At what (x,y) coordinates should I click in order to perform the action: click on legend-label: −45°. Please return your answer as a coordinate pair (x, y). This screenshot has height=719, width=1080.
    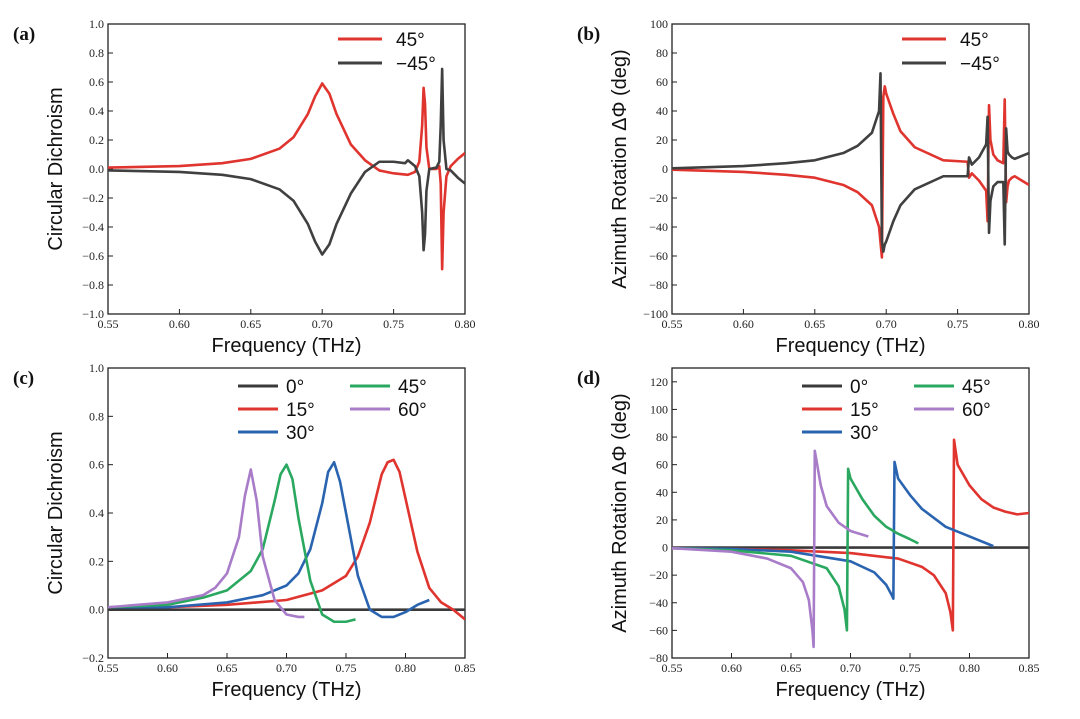
    Looking at the image, I should click on (416, 64).